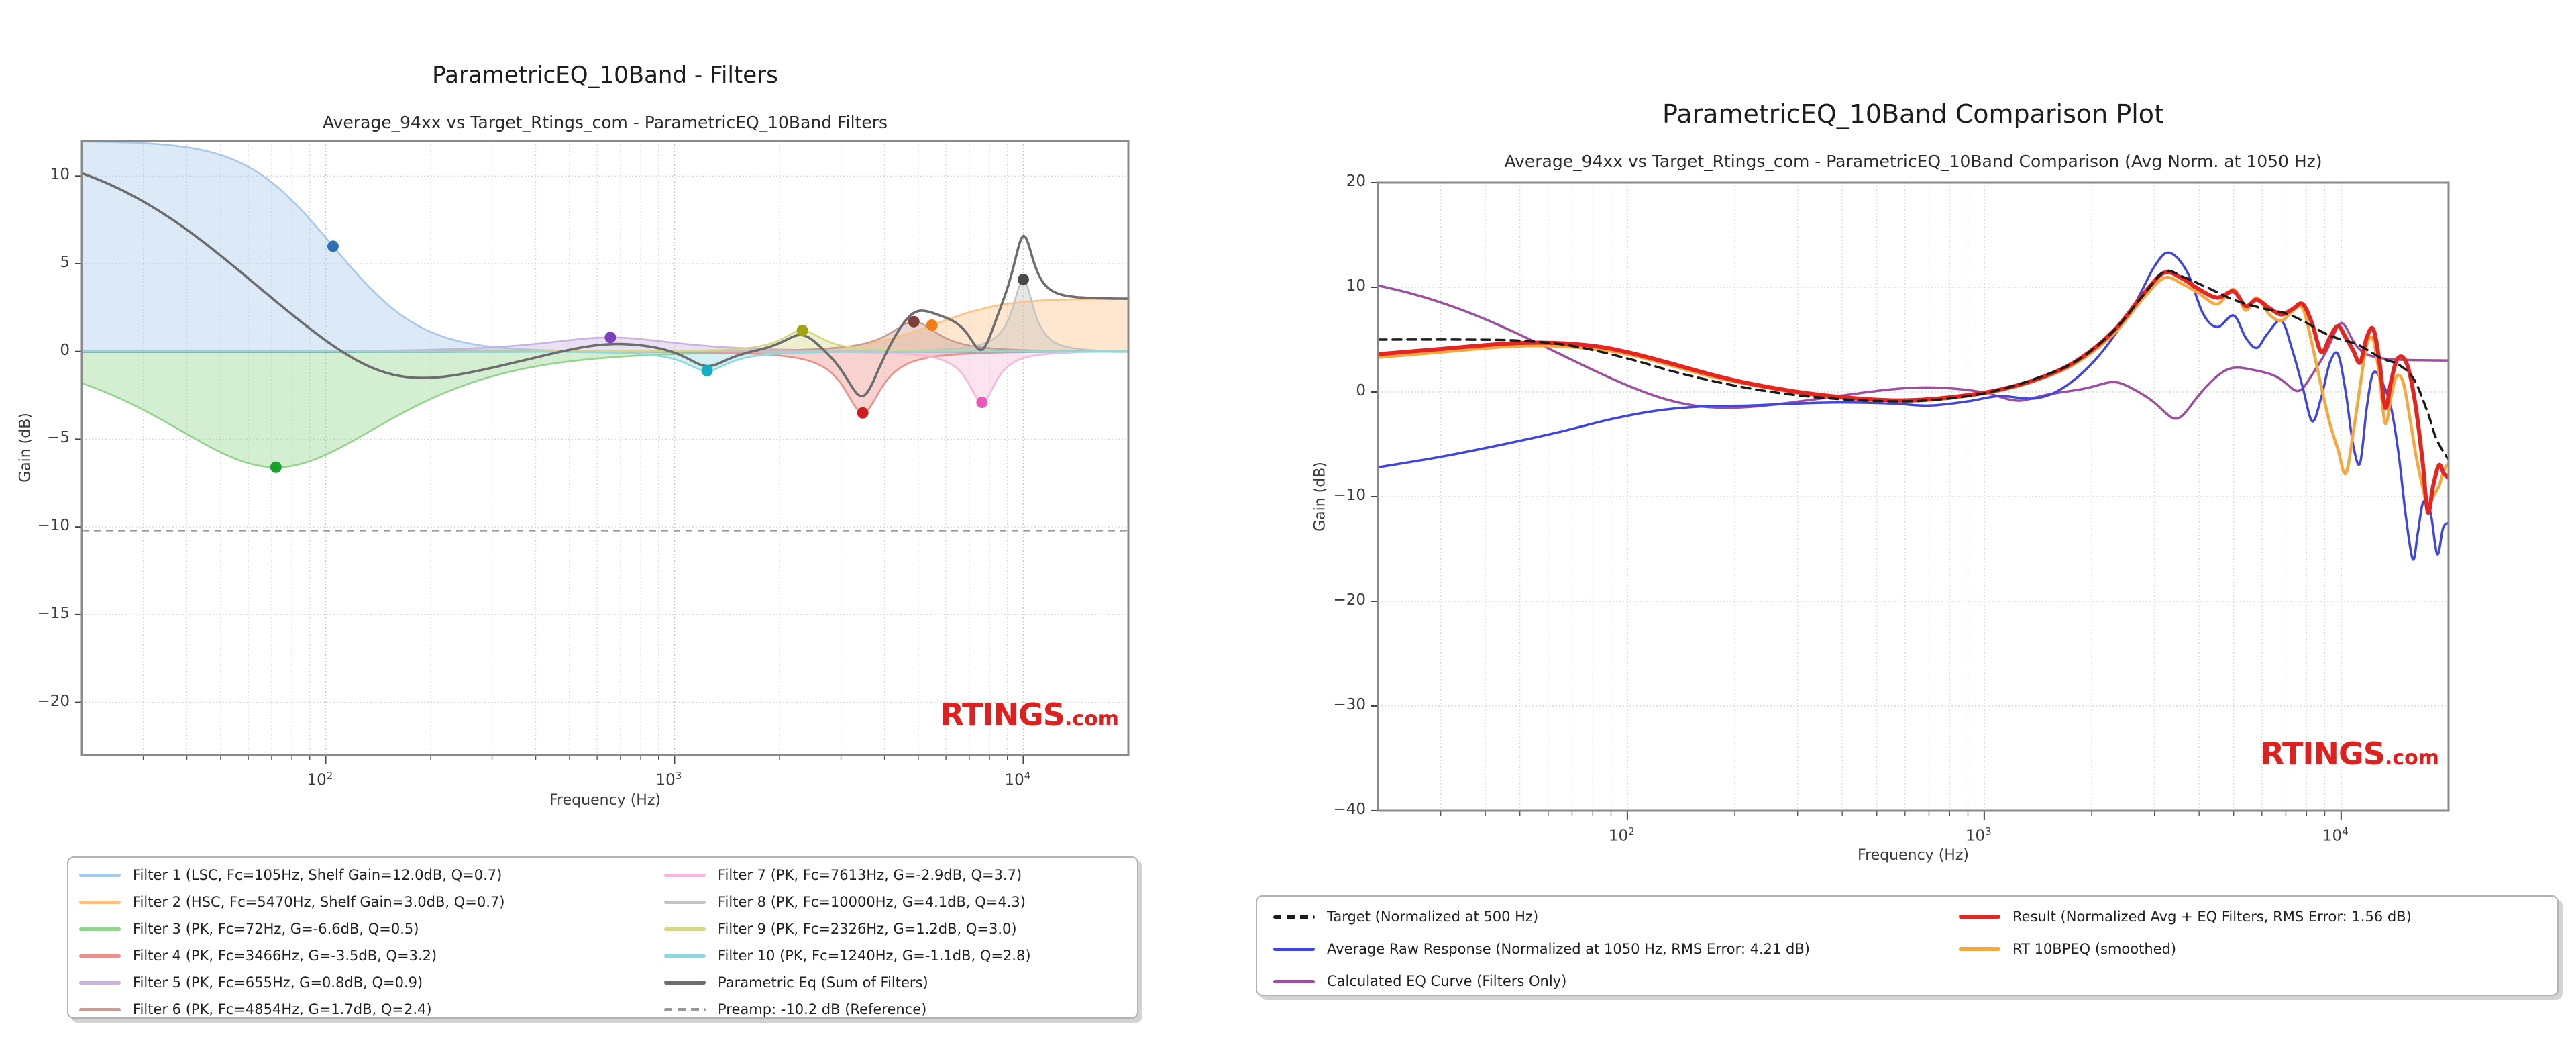 This screenshot has width=2576, height=1055. What do you see at coordinates (1361, 391) in the screenshot?
I see `y-tick-label: 0` at bounding box center [1361, 391].